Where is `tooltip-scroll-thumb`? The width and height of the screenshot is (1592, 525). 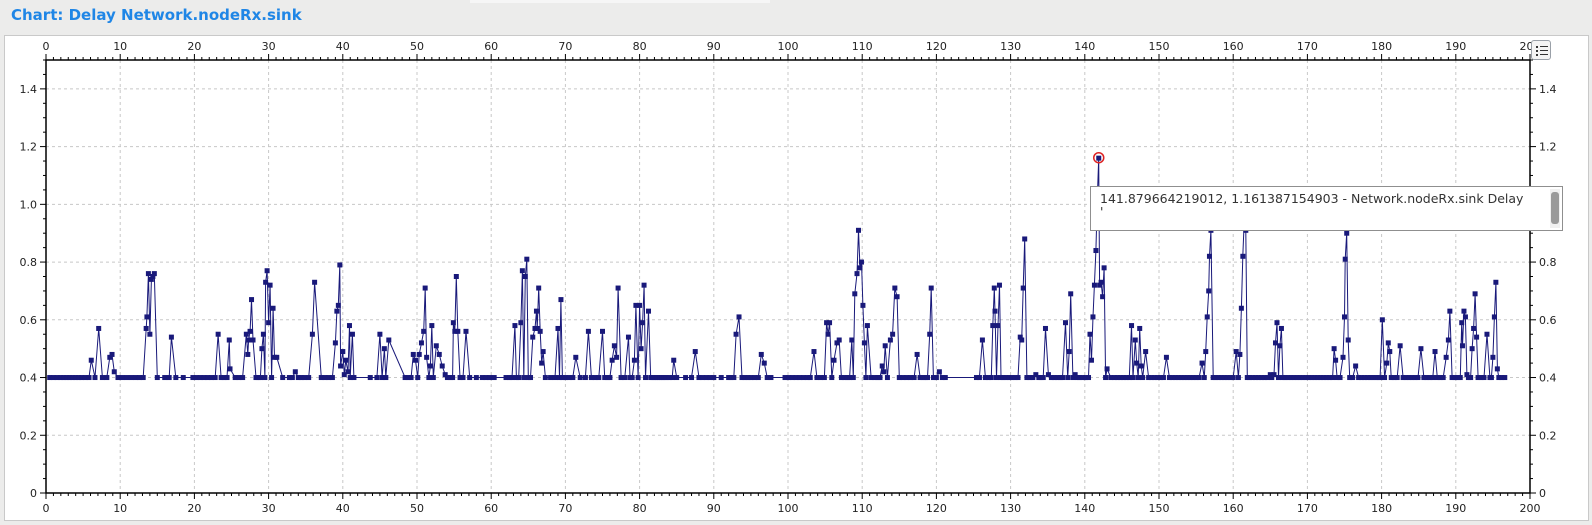 tooltip-scroll-thumb is located at coordinates (1555, 208).